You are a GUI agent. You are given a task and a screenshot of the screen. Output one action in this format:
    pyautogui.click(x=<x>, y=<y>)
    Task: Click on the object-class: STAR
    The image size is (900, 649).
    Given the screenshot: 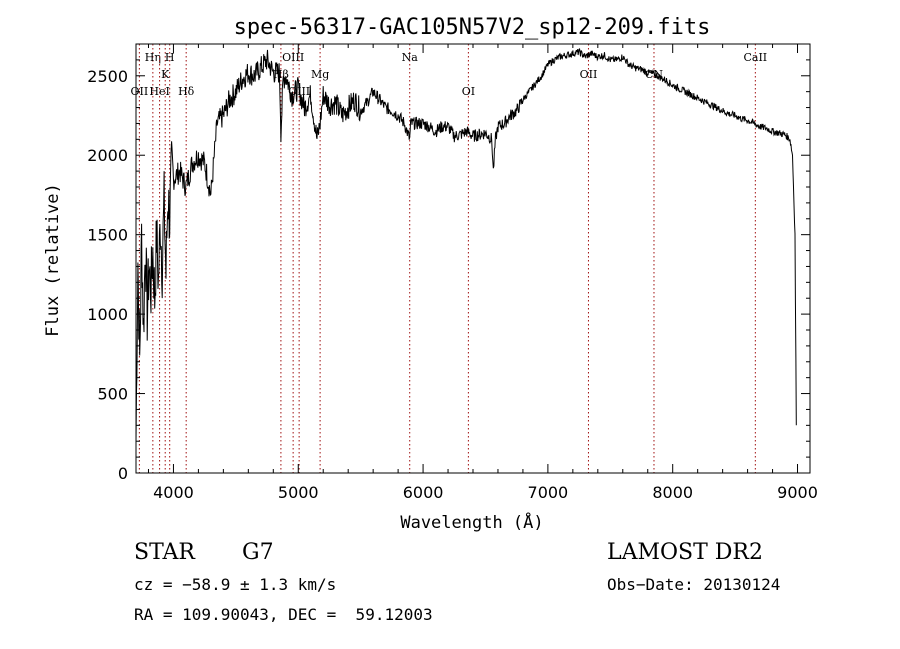 What is the action you would take?
    pyautogui.click(x=164, y=552)
    